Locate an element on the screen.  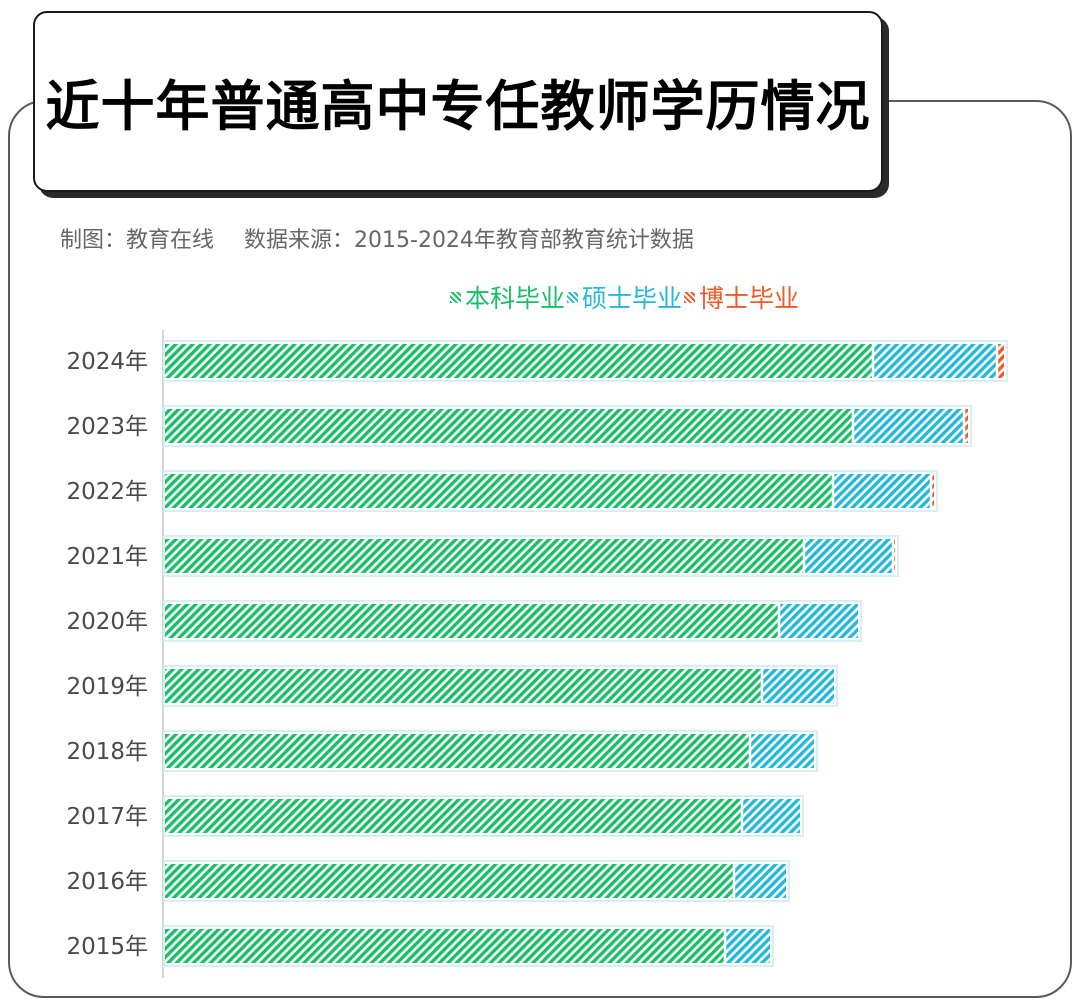
category-label: 2015年 is located at coordinates (107, 947).